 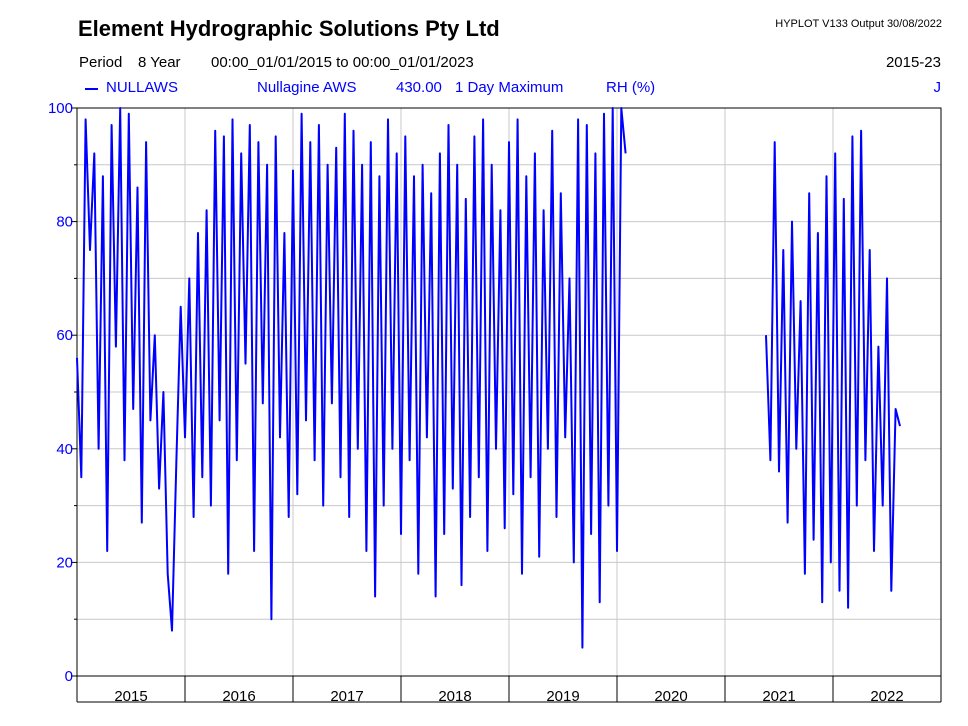 I want to click on x-tick-label: 2015, so click(x=130, y=696).